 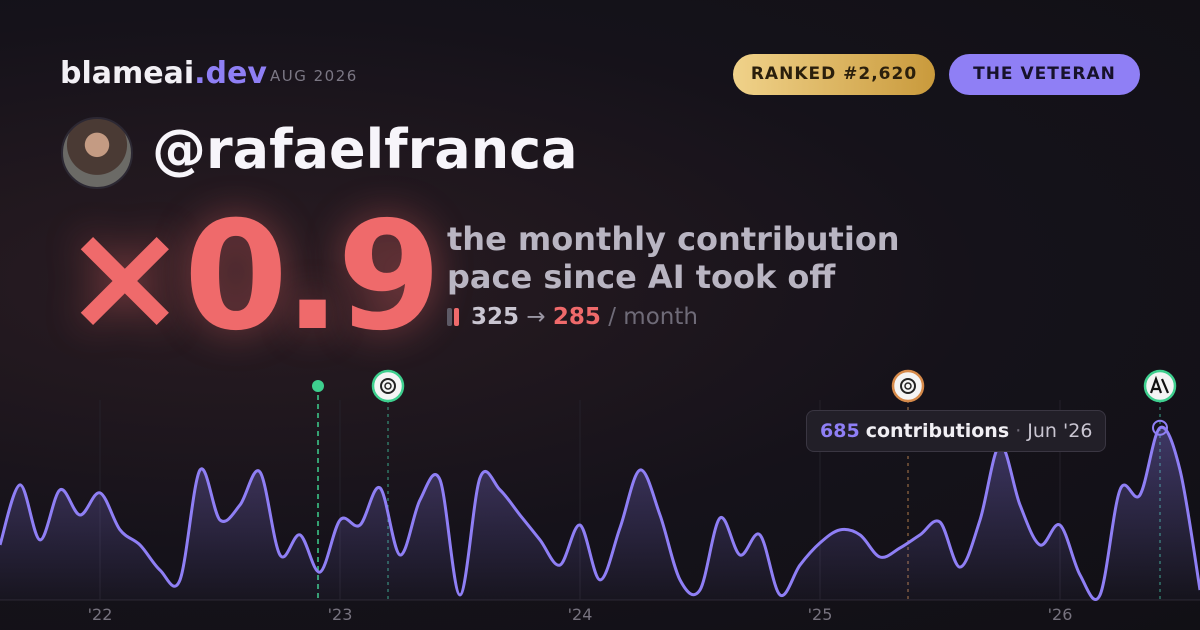 I want to click on tooltip-date: Jun '26, so click(x=1060, y=431).